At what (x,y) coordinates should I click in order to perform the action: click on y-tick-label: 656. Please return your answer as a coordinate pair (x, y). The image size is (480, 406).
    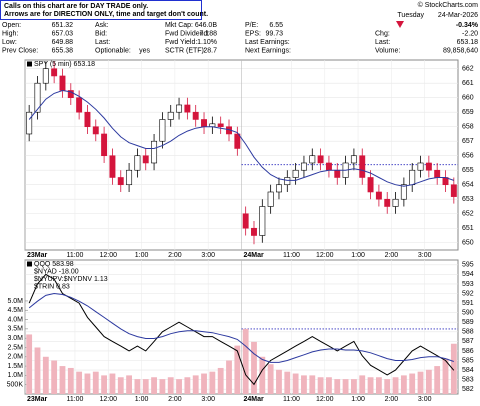
    Looking at the image, I should click on (468, 156).